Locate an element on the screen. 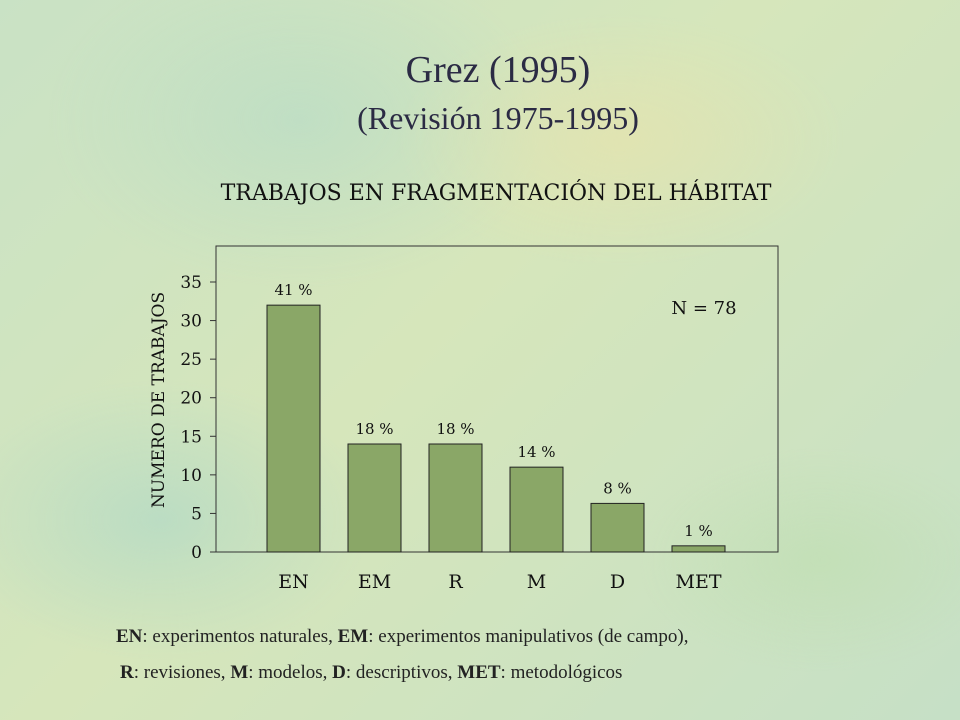 This screenshot has height=720, width=960. y-tick-label: 0 is located at coordinates (196, 553).